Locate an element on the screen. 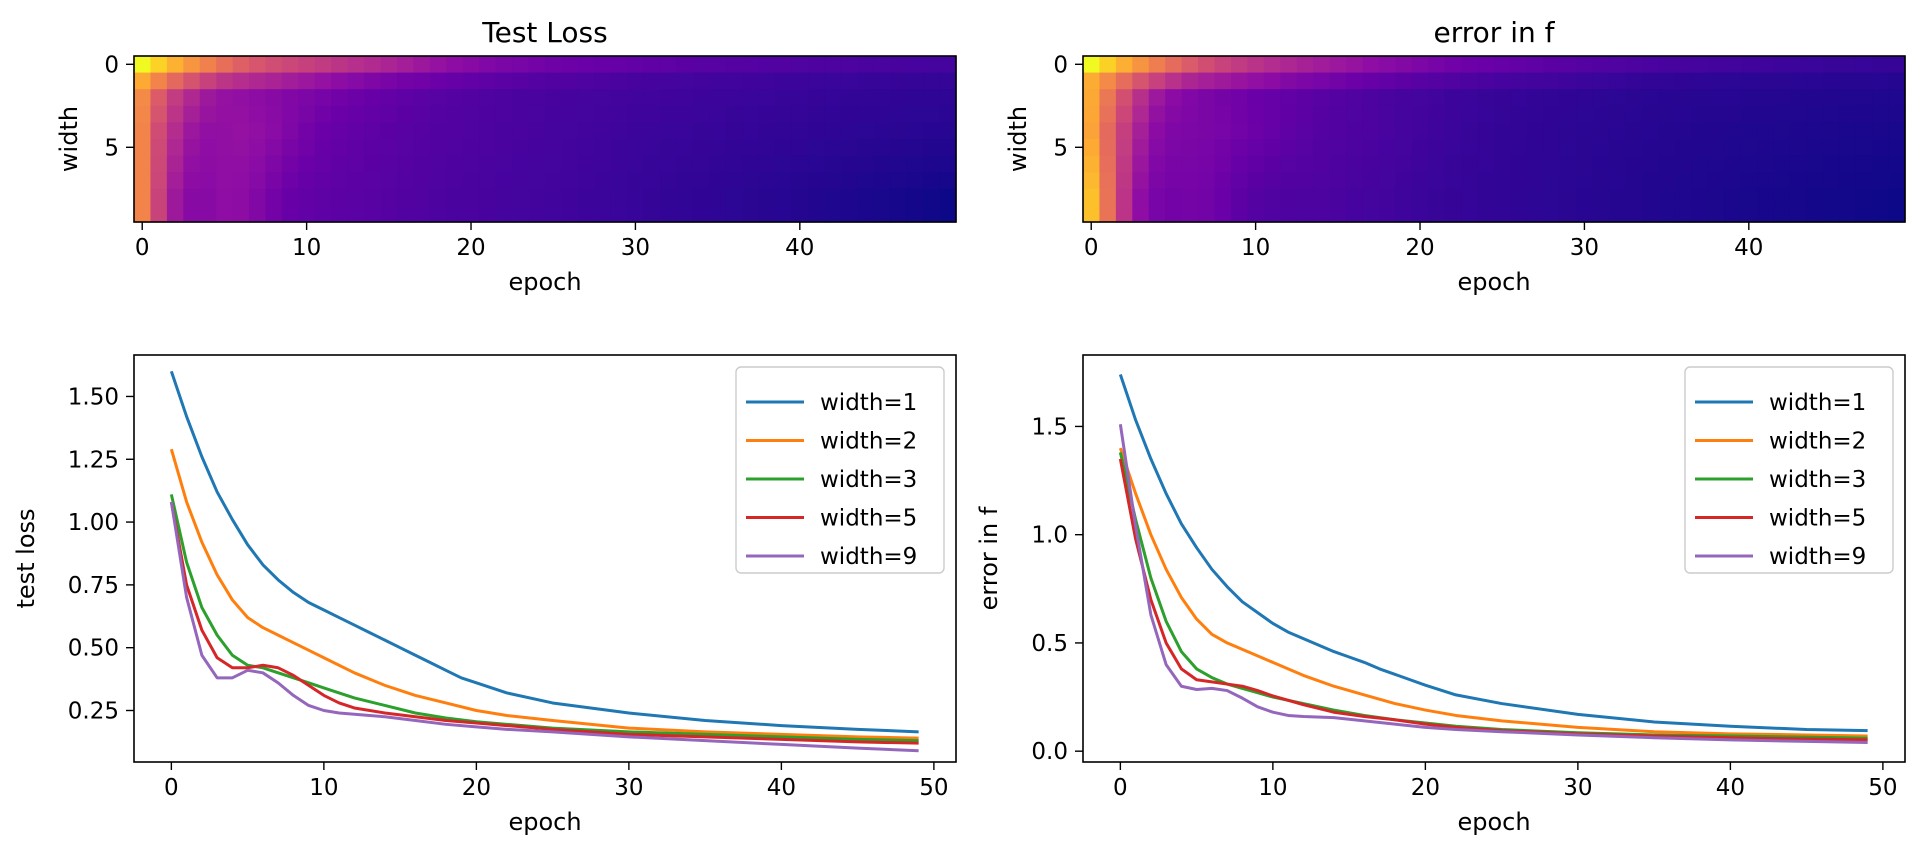  y-tick-label: 1.50 is located at coordinates (93, 397).